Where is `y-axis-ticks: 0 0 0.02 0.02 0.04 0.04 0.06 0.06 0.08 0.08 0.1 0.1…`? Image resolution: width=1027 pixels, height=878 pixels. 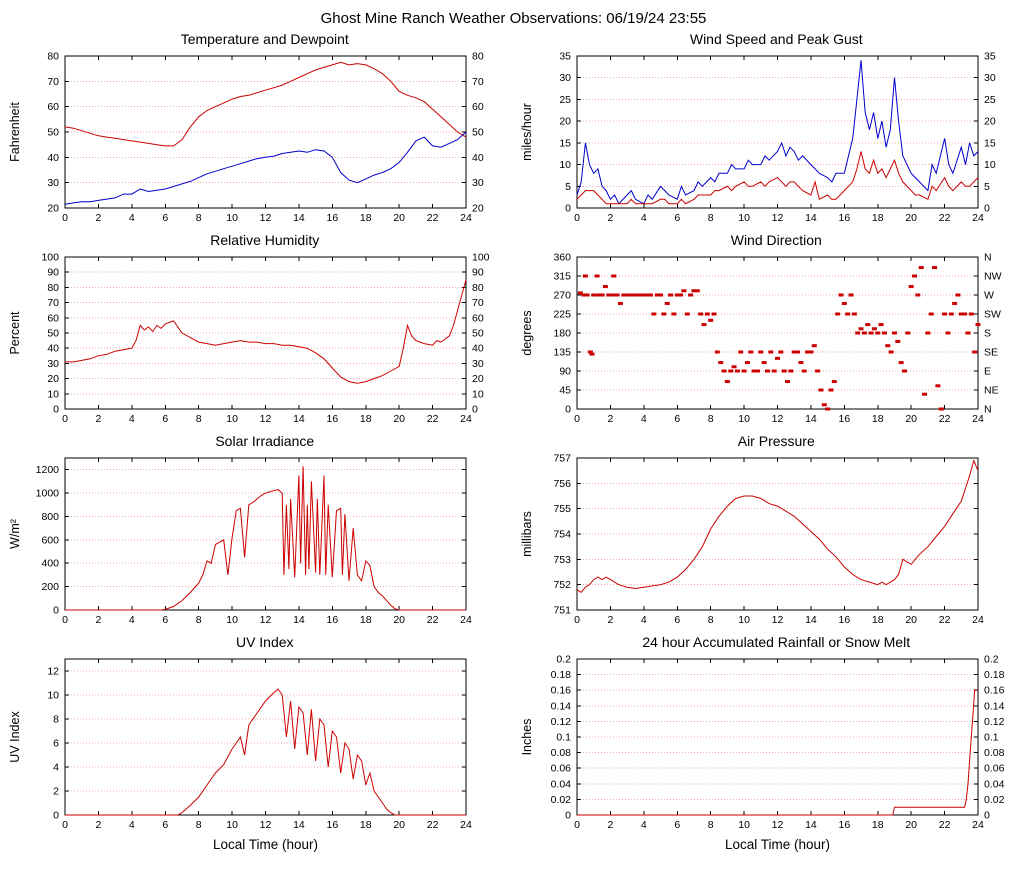 y-axis-ticks: 0 0 0.02 0.02 0.04 0.04 0.06 0.06 0.08 0.08 0.1 0.1… is located at coordinates (777, 738).